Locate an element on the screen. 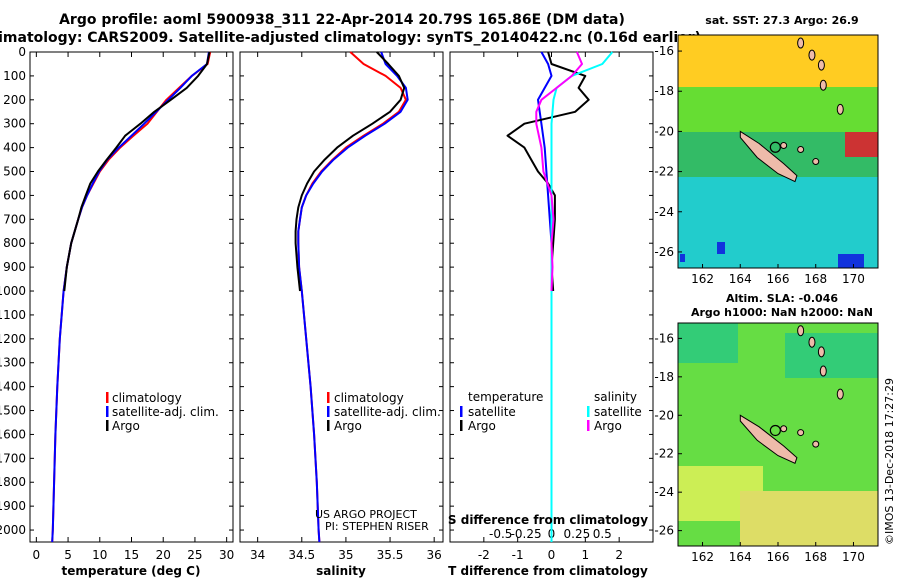  legend-label-climatology: climatology is located at coordinates (369, 398).